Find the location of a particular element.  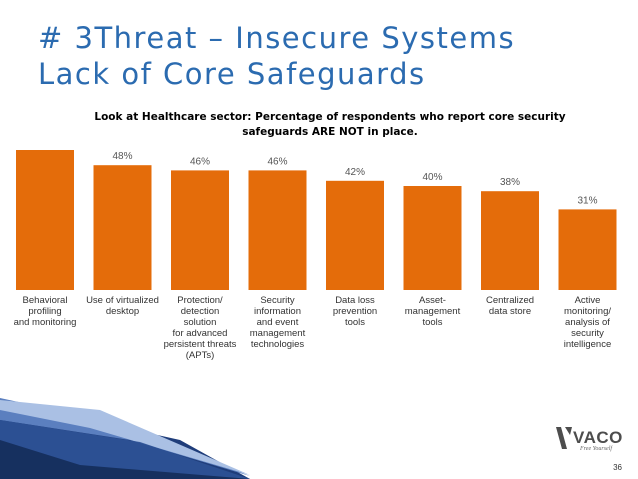

category-label-1: Behavioral profiling and monitoring is located at coordinates (45, 311).